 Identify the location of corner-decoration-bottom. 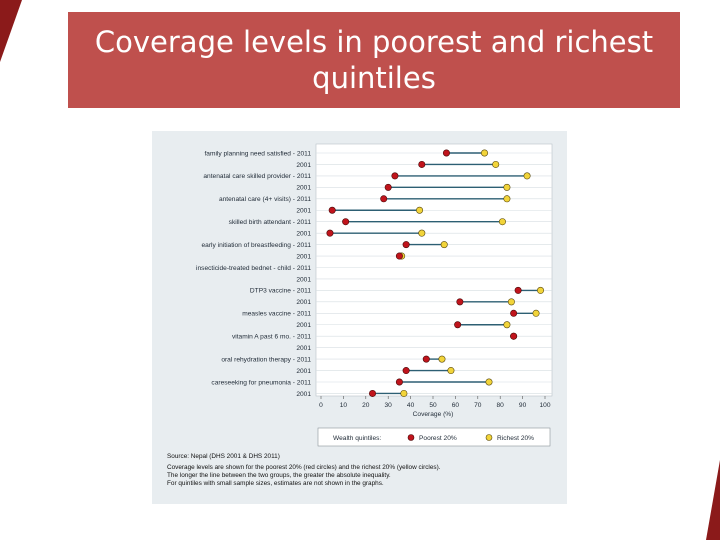
(713, 500).